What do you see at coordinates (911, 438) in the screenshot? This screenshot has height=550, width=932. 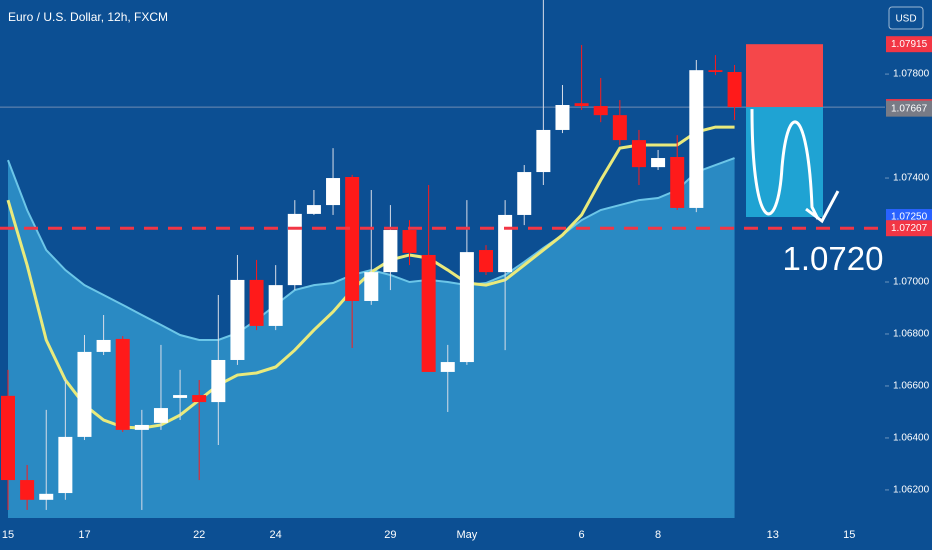 I see `y-tick-label: 1.06400` at bounding box center [911, 438].